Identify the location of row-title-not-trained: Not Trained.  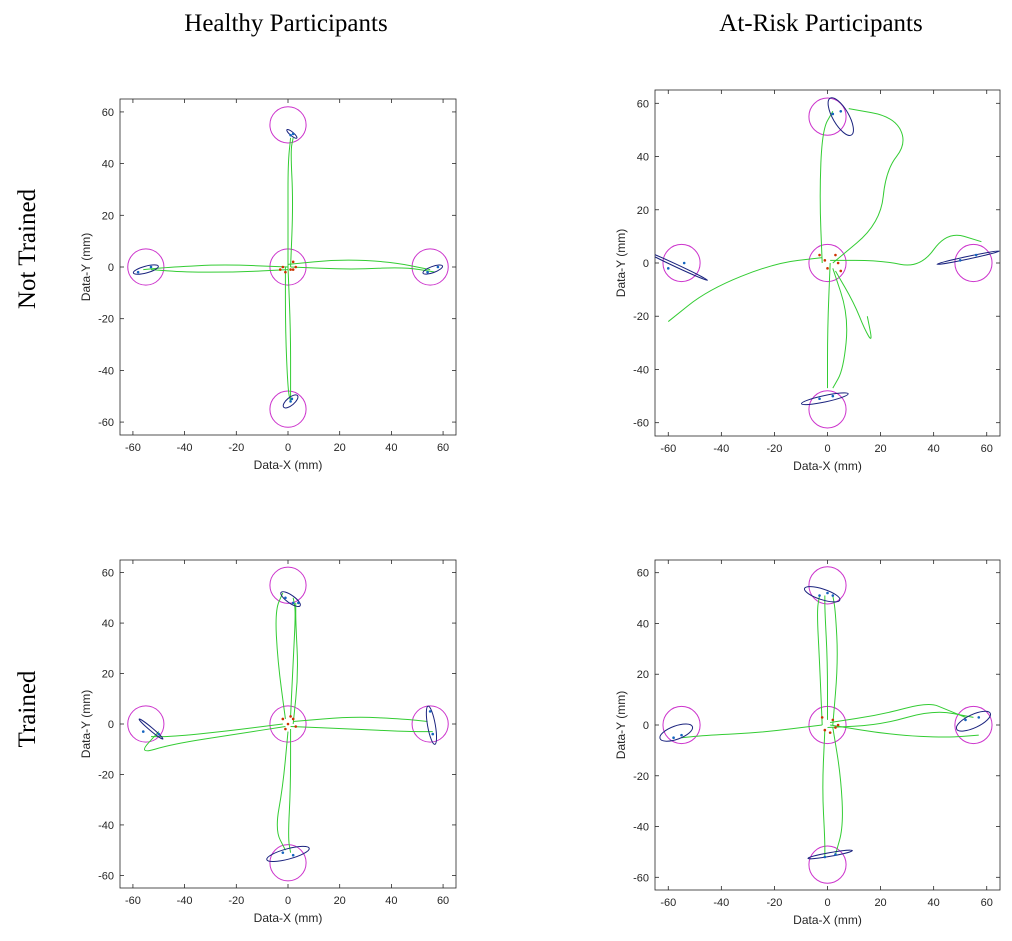
(27, 249).